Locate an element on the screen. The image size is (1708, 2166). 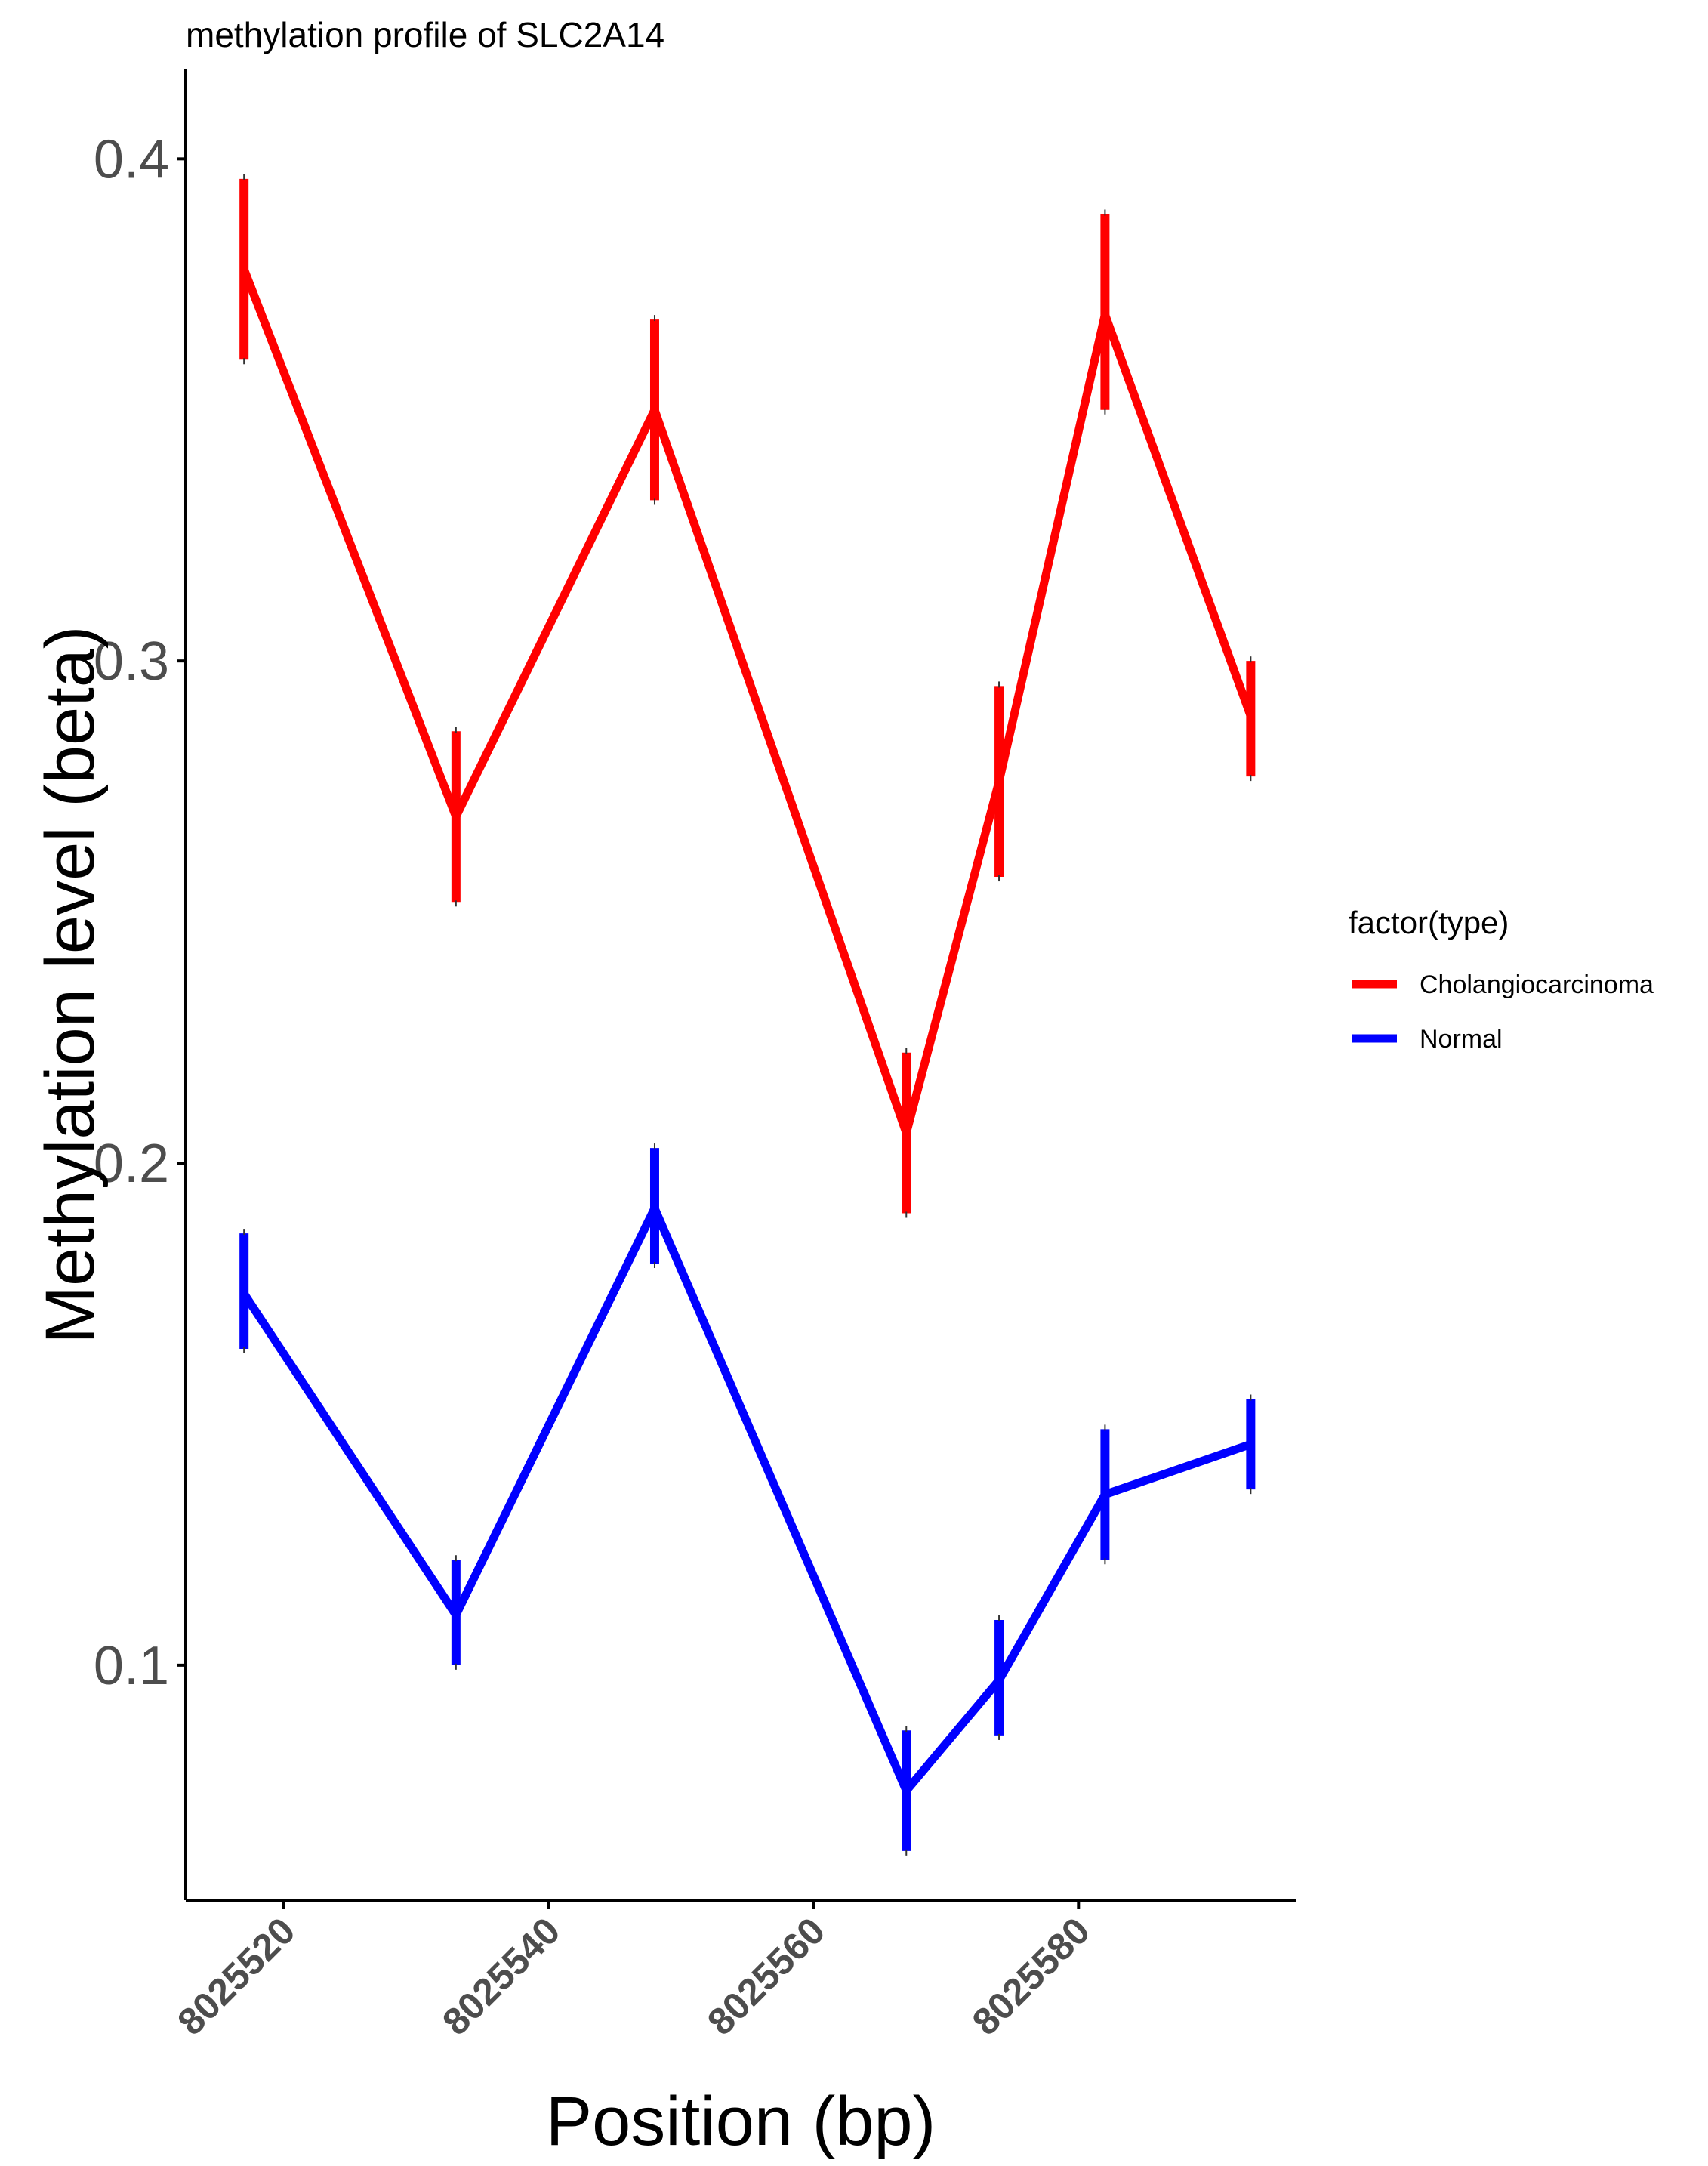
y-axis-title: Methylation level (beta) is located at coordinates (70, 985).